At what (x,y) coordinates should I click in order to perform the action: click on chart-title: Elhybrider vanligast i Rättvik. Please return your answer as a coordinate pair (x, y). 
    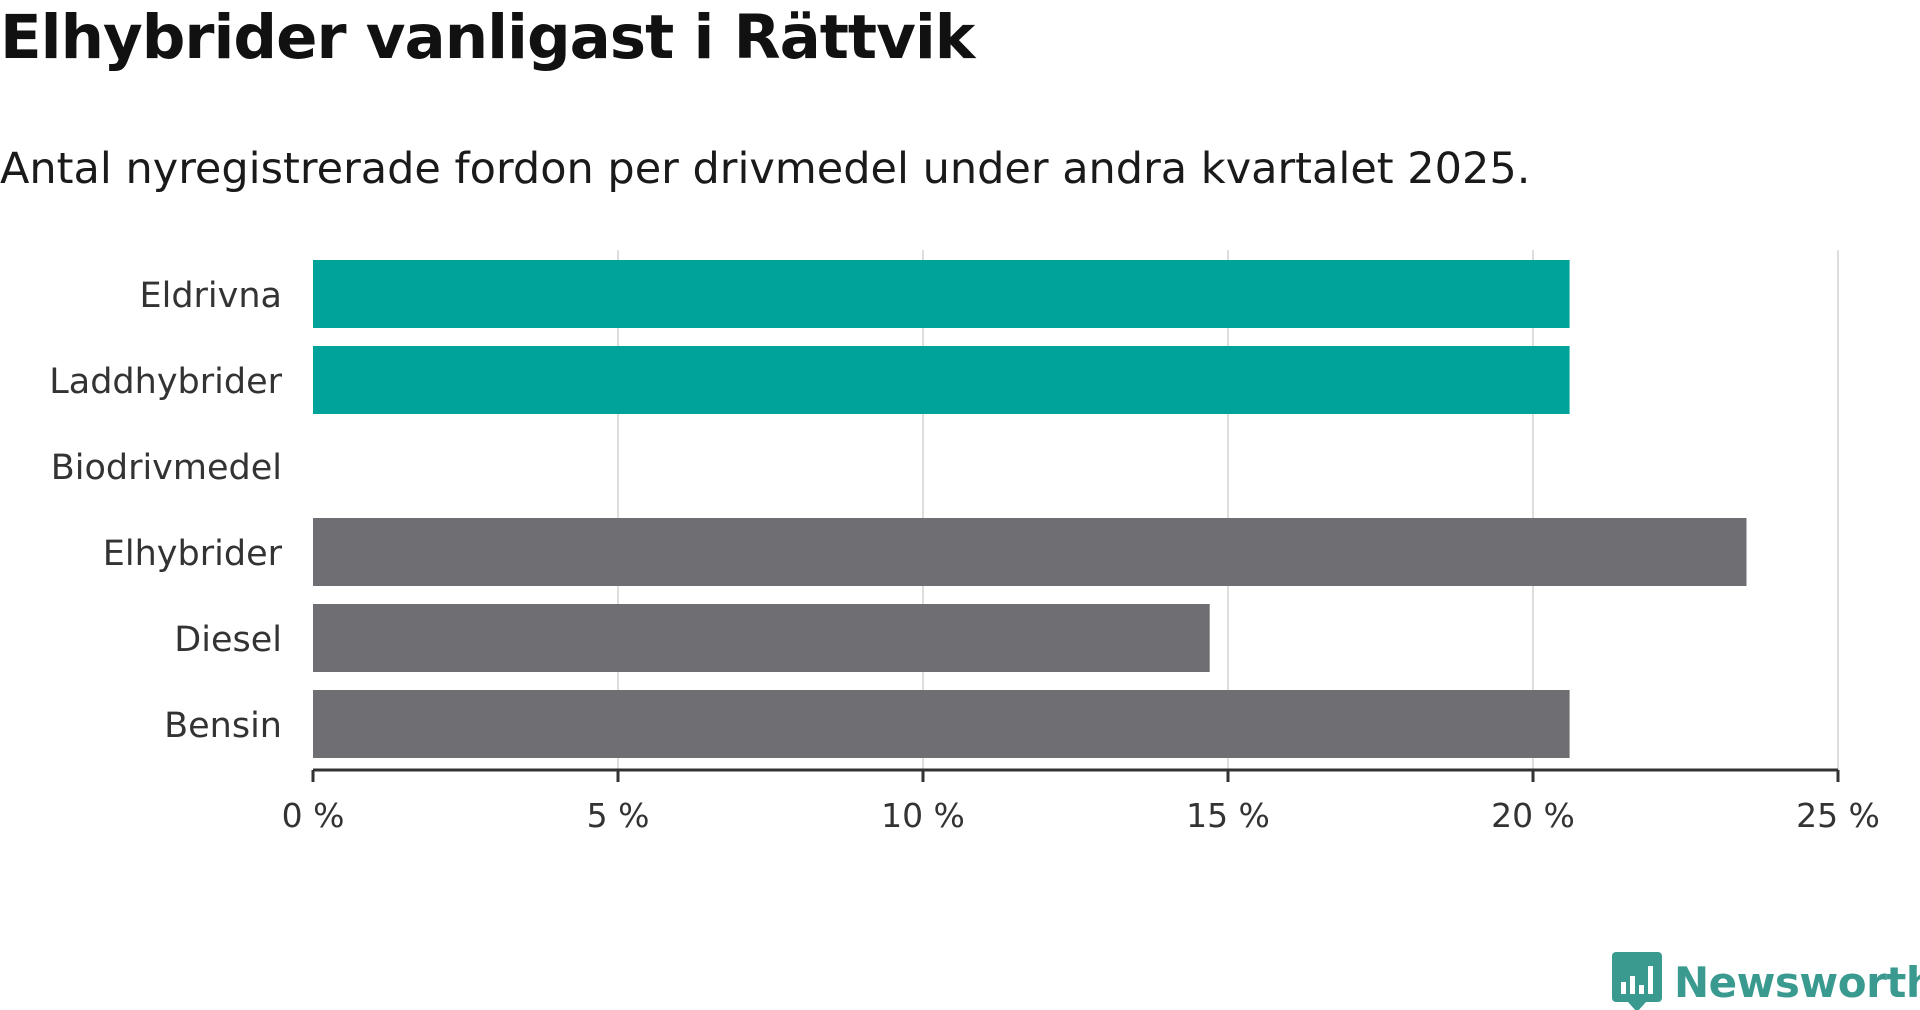
    Looking at the image, I should click on (487, 37).